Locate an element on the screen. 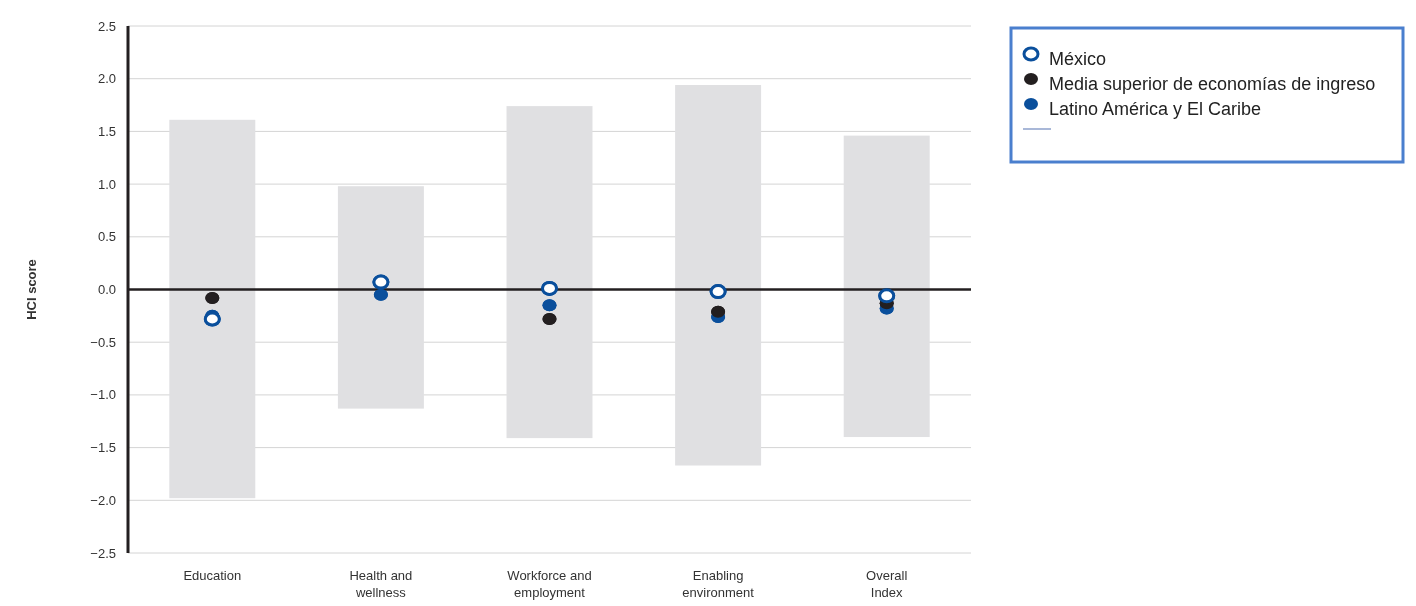 The image size is (1416, 606). legend-label: México is located at coordinates (1078, 59).